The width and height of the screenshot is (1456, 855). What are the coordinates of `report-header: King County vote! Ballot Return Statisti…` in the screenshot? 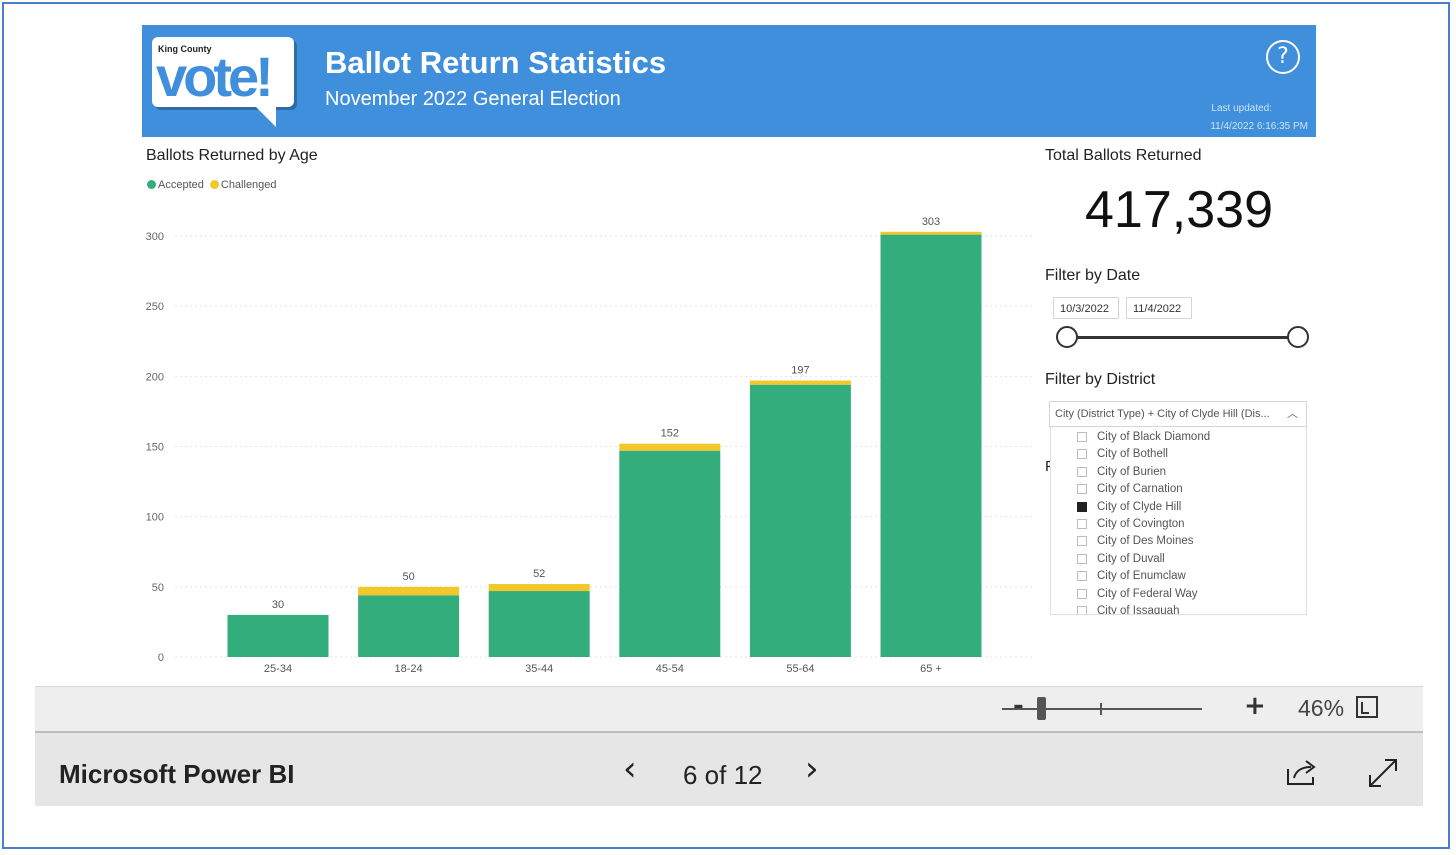 It's located at (729, 81).